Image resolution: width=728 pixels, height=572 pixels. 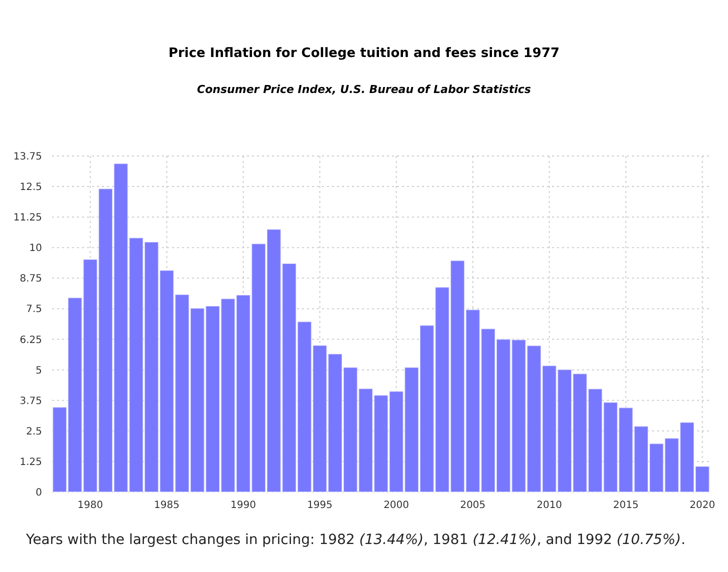 What do you see at coordinates (90, 505) in the screenshot?
I see `x-tick-label: 1980` at bounding box center [90, 505].